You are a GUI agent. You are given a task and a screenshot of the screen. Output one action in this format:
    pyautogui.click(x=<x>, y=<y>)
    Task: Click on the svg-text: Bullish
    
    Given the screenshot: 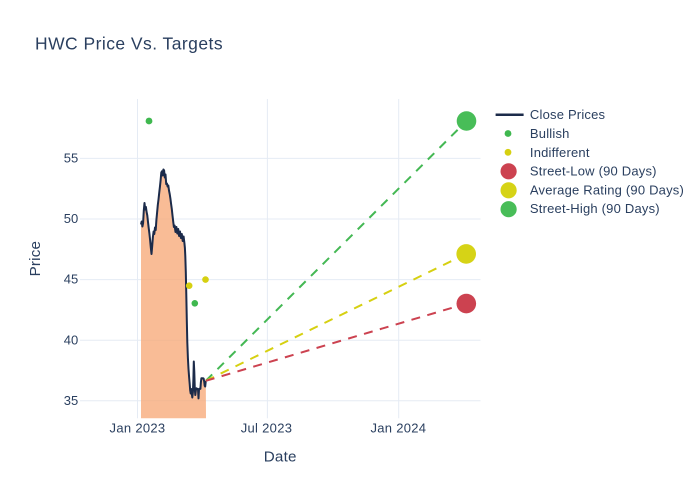 What is the action you would take?
    pyautogui.click(x=550, y=133)
    